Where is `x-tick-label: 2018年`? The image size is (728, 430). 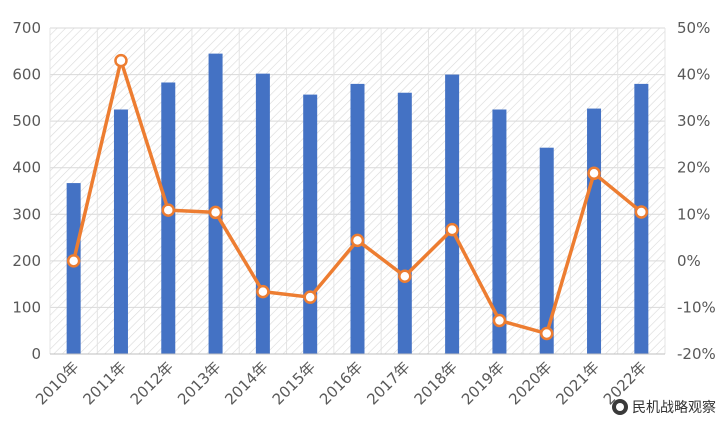 x-tick-label: 2018年 is located at coordinates (436, 383).